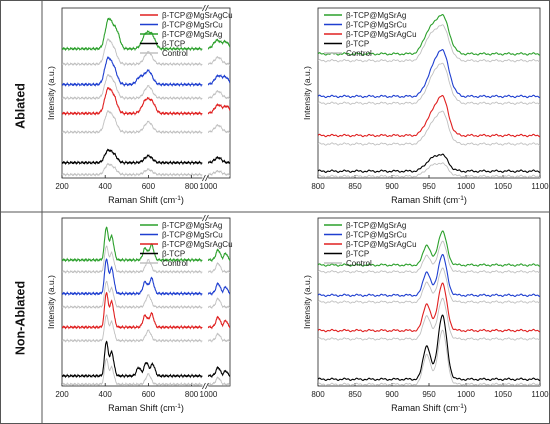  What do you see at coordinates (20, 318) in the screenshot?
I see `row-label-non-ablated: Non-Ablated` at bounding box center [20, 318].